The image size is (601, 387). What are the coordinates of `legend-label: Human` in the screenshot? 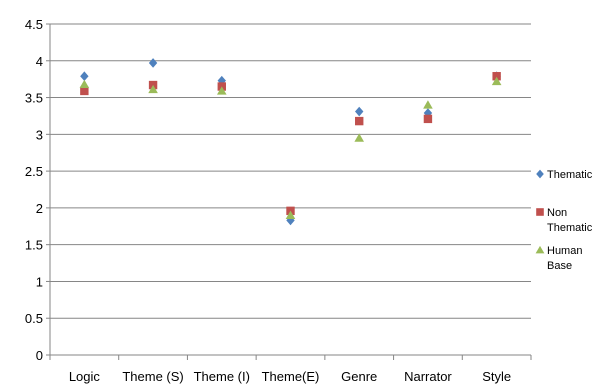 It's located at (564, 251).